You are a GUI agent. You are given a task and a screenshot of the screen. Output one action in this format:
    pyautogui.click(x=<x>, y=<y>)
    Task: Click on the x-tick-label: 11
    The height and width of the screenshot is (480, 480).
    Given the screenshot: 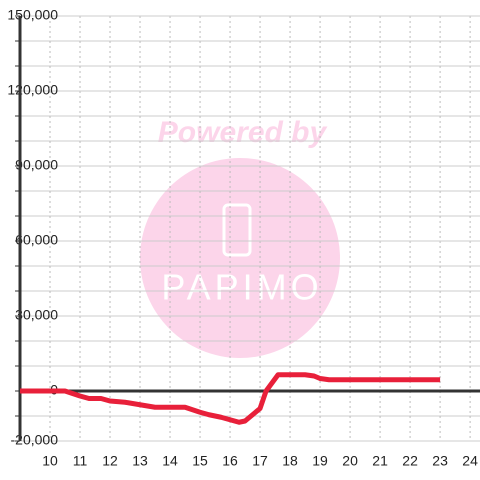 What is the action you would take?
    pyautogui.click(x=80, y=461)
    